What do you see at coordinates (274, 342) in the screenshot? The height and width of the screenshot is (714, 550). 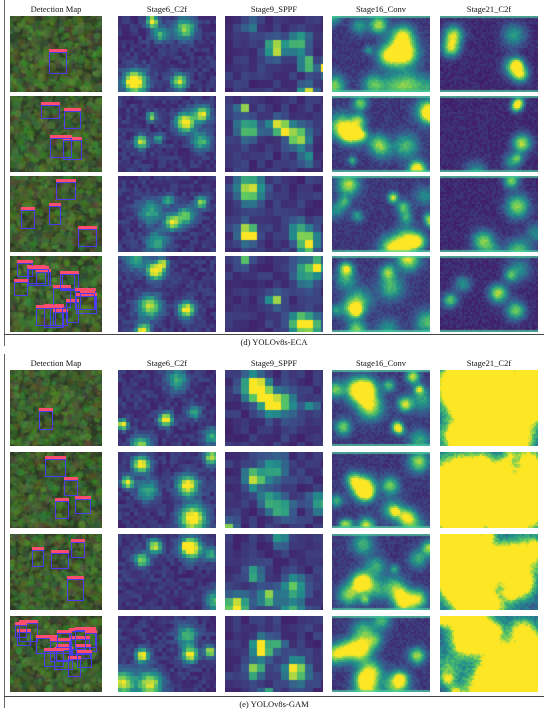 I see `caption-d: (d) YOLOv8s-ECA` at bounding box center [274, 342].